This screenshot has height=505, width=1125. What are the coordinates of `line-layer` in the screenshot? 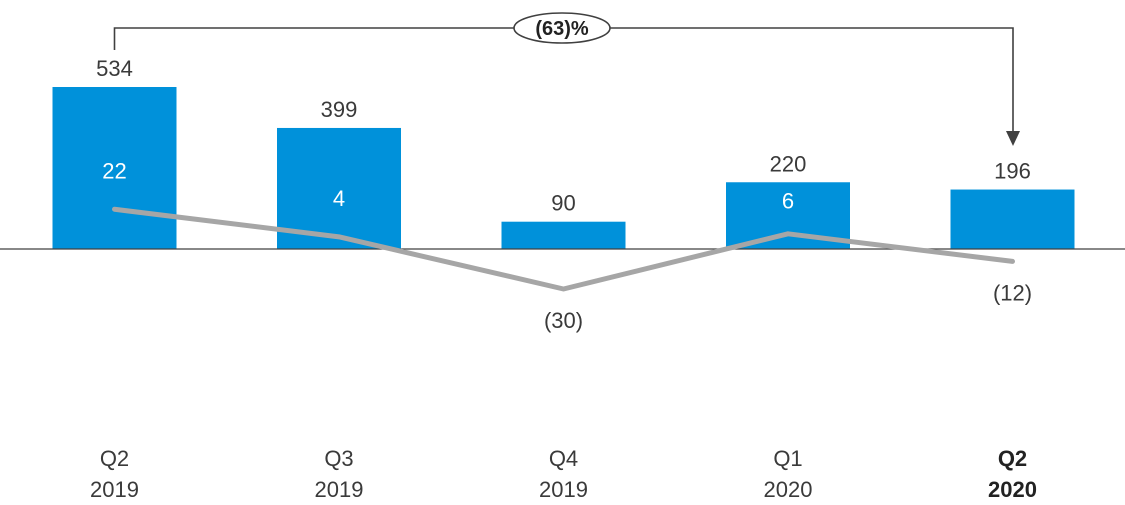 It's located at (563, 249).